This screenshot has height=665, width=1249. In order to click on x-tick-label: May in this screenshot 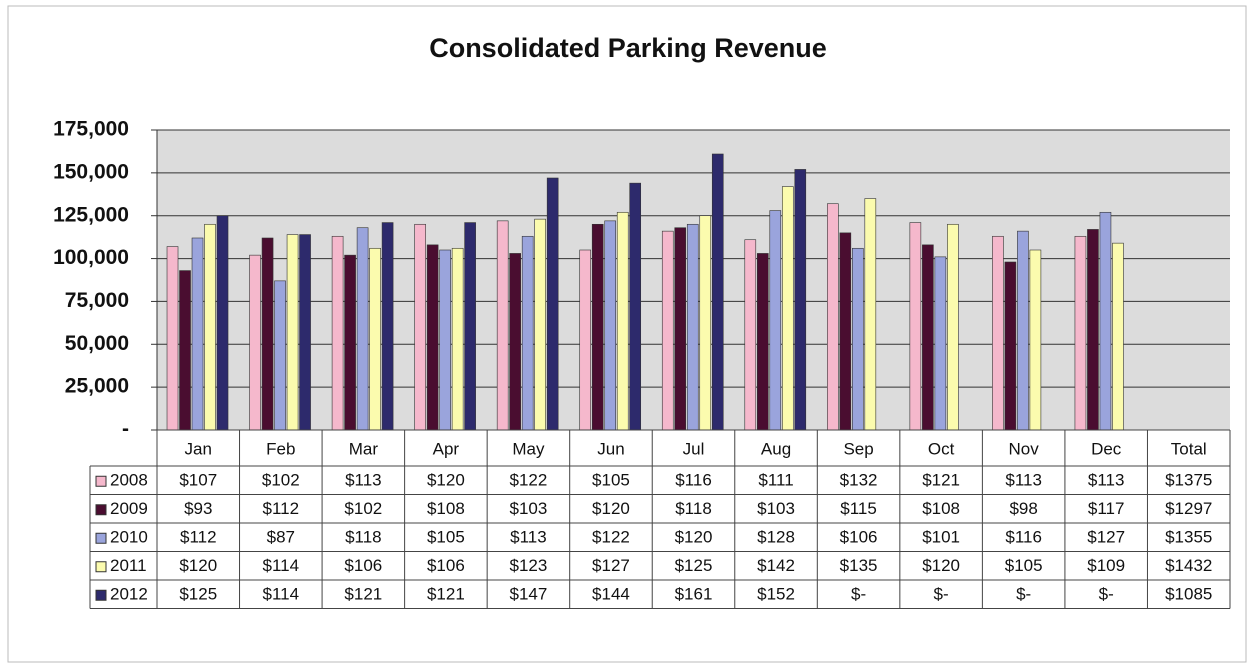, I will do `click(528, 448)`.